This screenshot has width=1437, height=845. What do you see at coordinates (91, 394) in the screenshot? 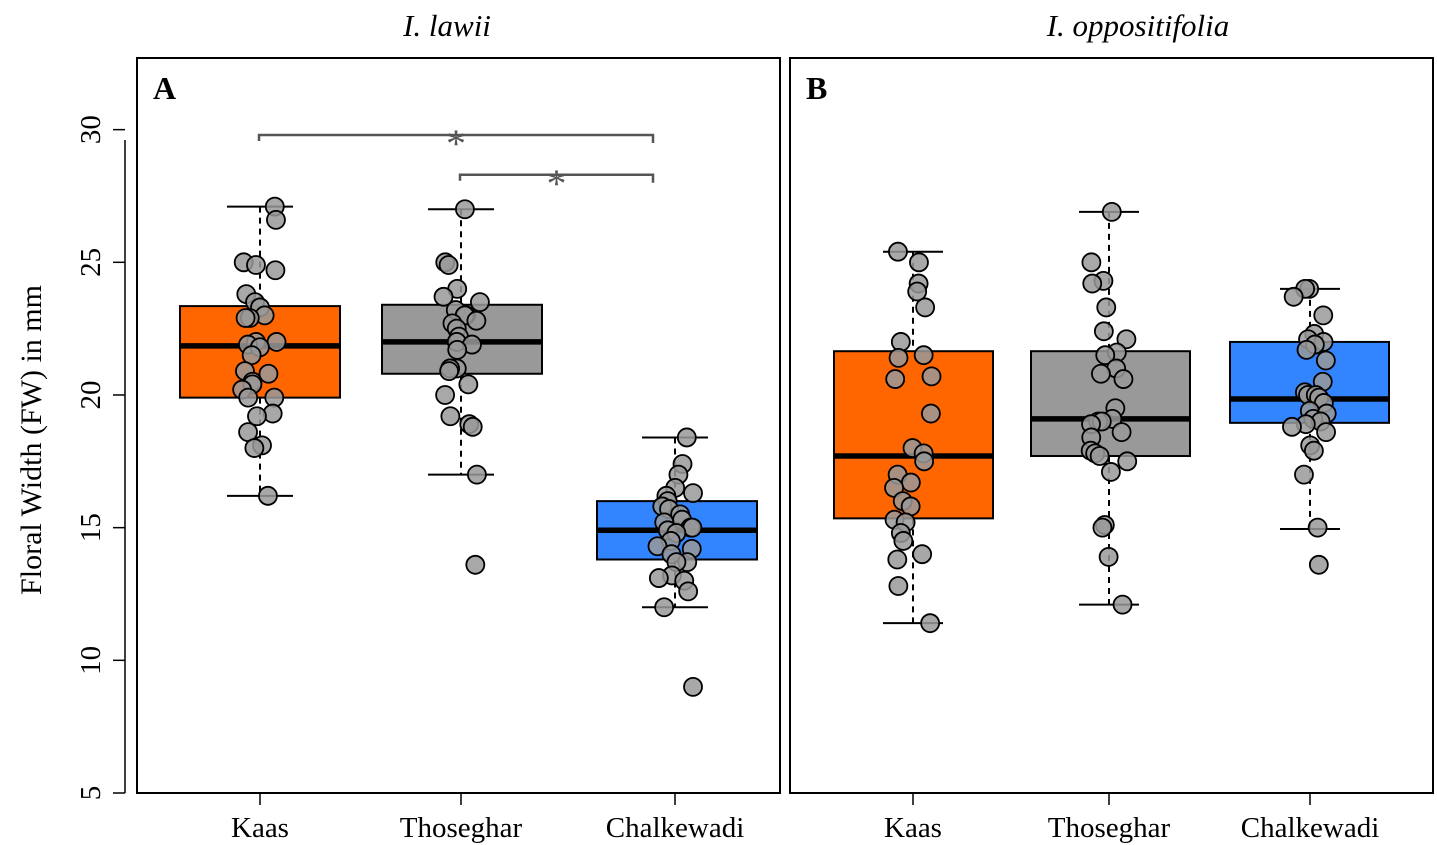
I see `y-tick-label: 20` at bounding box center [91, 394].